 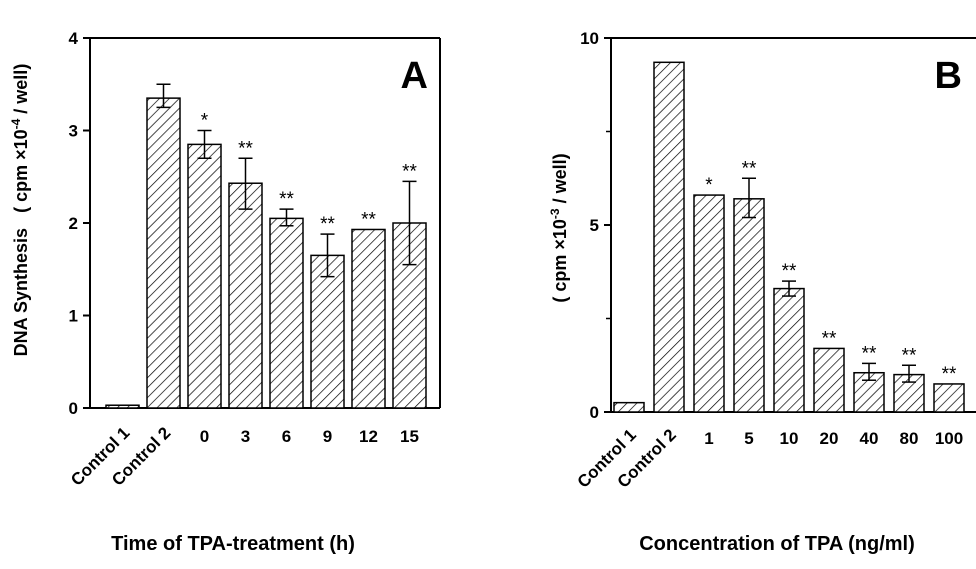 I want to click on panel-b-x-tick-label: 100, so click(x=949, y=438).